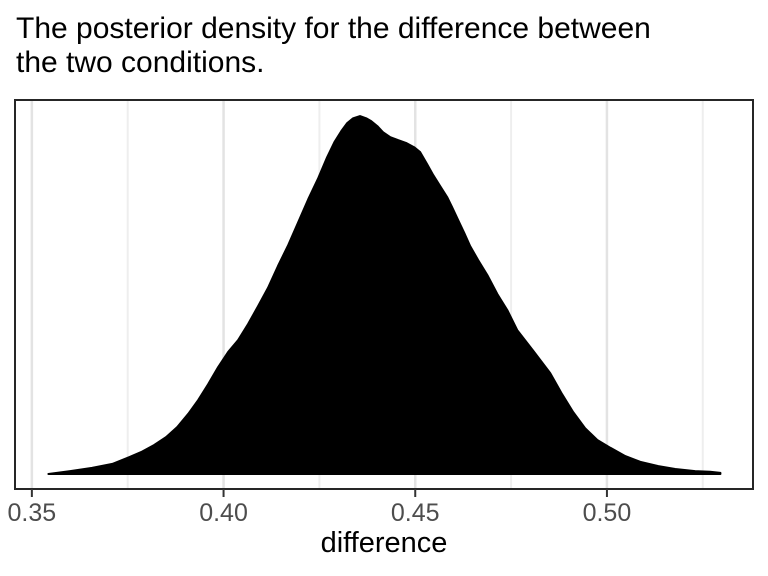  Describe the element at coordinates (223, 513) in the screenshot. I see `x-tick-label: 0.40` at that location.